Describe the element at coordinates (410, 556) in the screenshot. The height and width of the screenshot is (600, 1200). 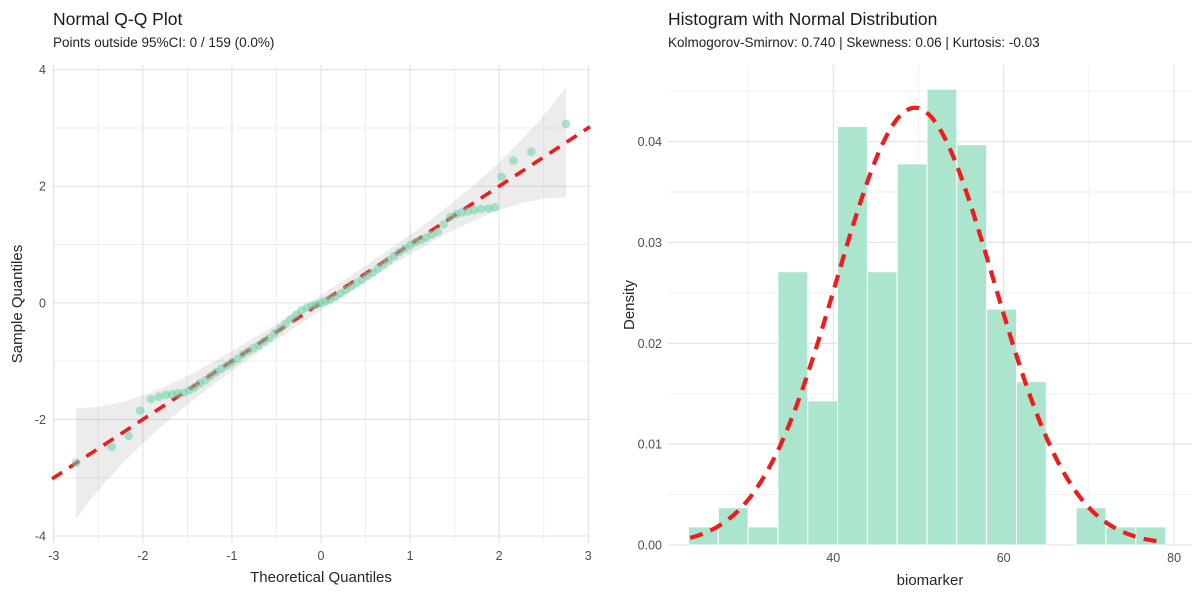
I see `x-tick-label: 1` at that location.